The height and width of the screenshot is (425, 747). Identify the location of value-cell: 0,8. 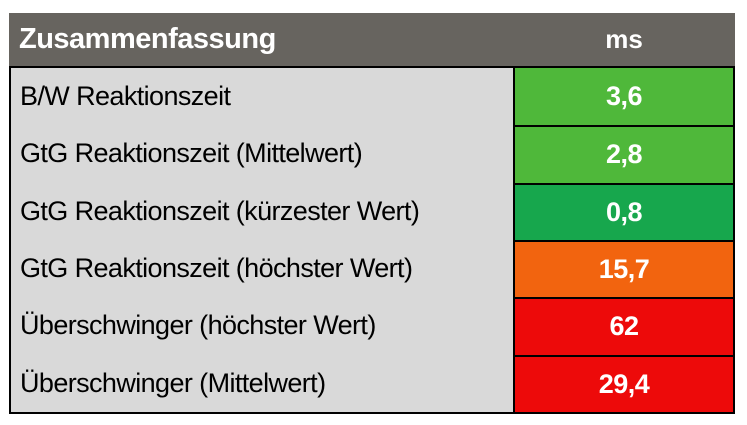
(623, 211).